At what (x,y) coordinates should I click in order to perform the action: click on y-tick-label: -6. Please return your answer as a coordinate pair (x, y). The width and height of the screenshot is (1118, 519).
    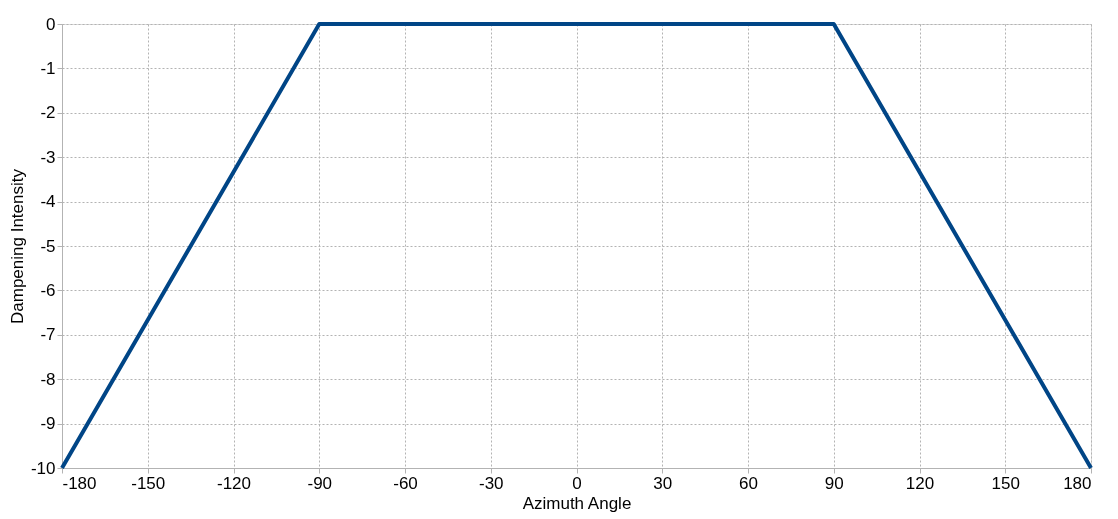
    Looking at the image, I should click on (48, 290).